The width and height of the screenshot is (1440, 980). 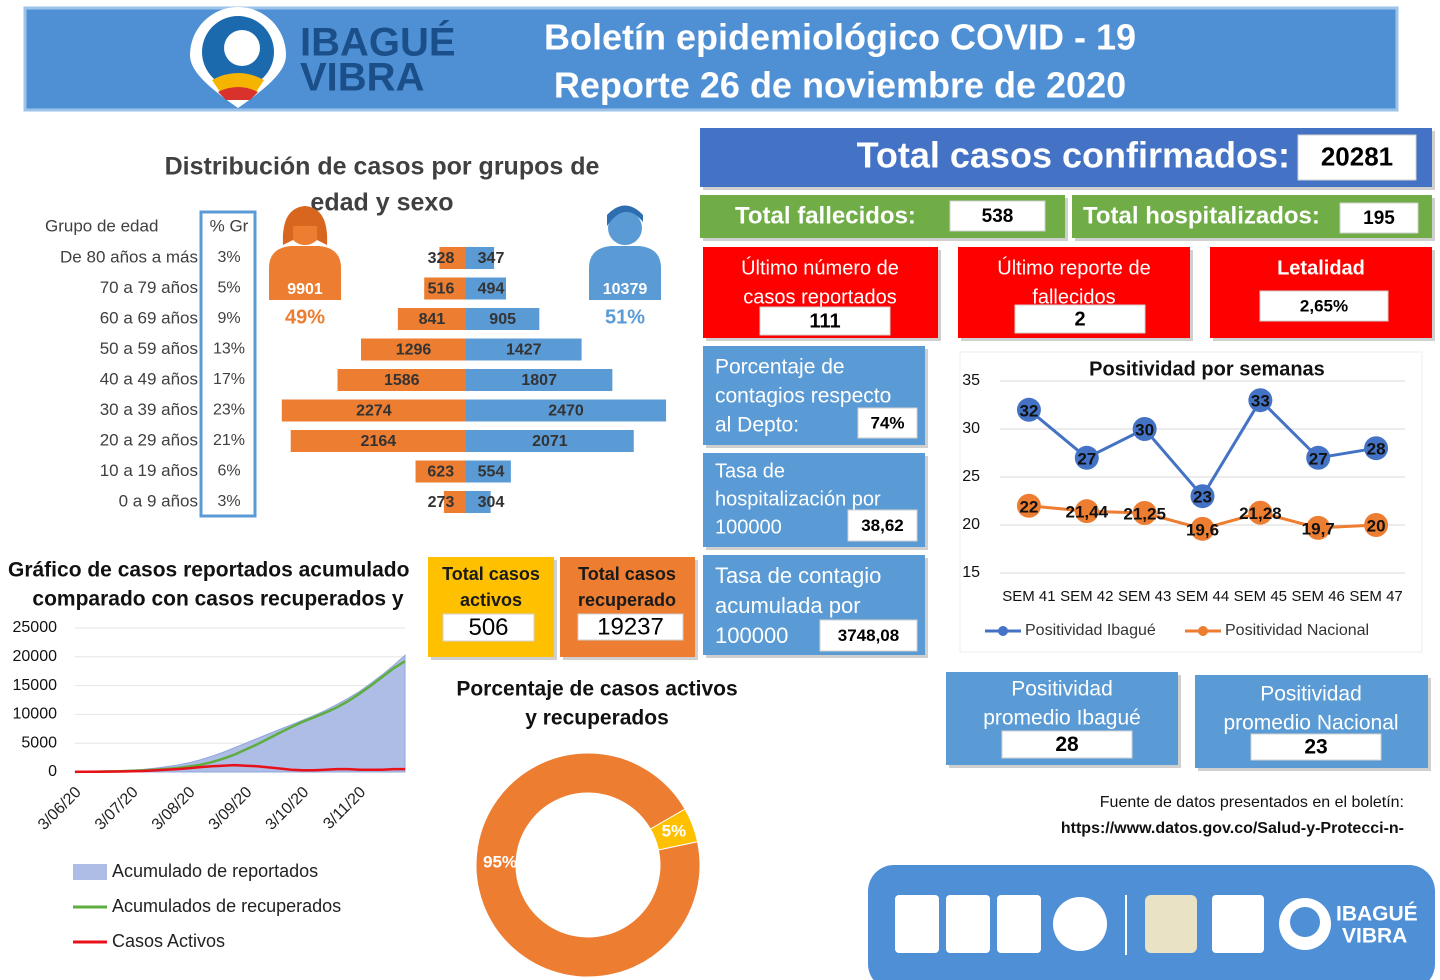 What do you see at coordinates (305, 289) in the screenshot?
I see `sex-total: 9901` at bounding box center [305, 289].